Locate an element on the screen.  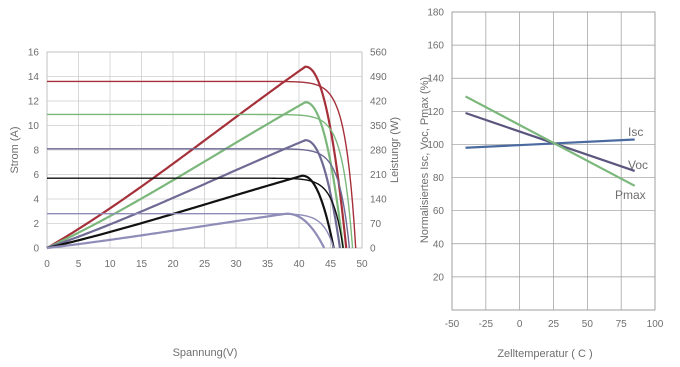
y-axis-label: Normalisiertes Isc, Voc, Pmax (%) is located at coordinates (425, 160).